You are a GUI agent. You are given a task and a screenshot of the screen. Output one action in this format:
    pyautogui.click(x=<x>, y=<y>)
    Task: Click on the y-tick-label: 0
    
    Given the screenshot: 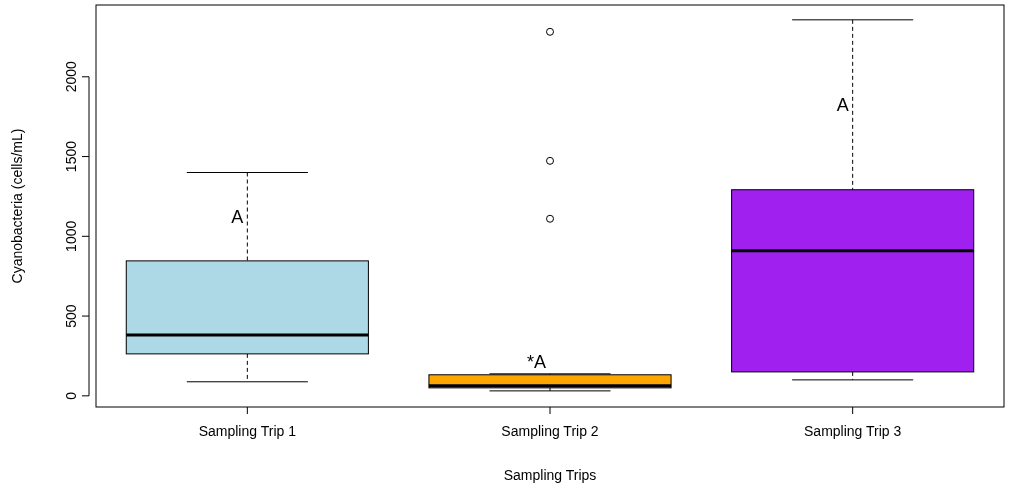 What is the action you would take?
    pyautogui.click(x=71, y=395)
    